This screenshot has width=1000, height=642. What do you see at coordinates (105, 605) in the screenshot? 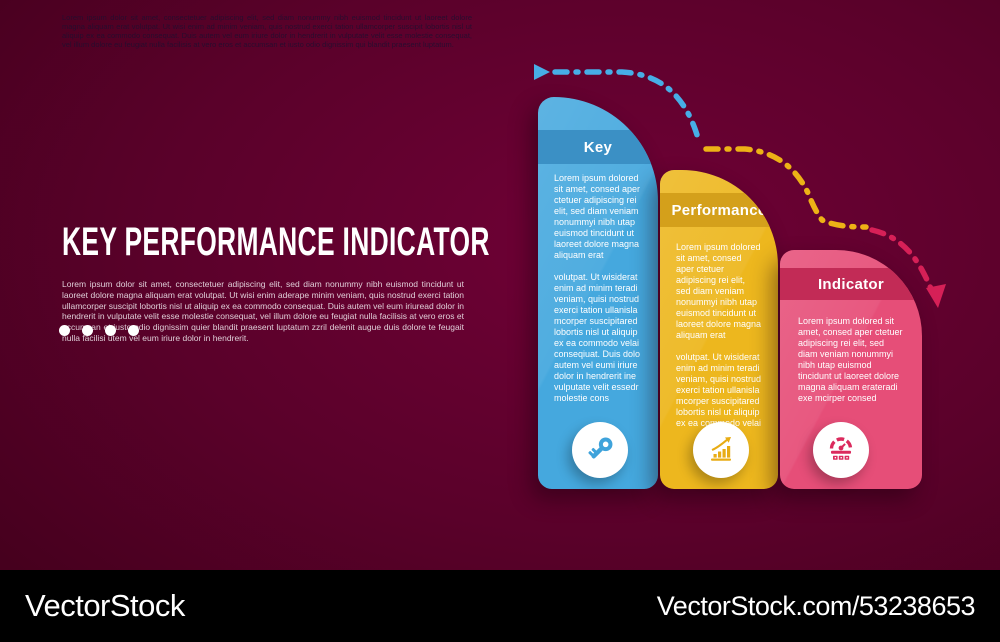
I see `vectorstock-logo: VectorStock` at bounding box center [105, 605].